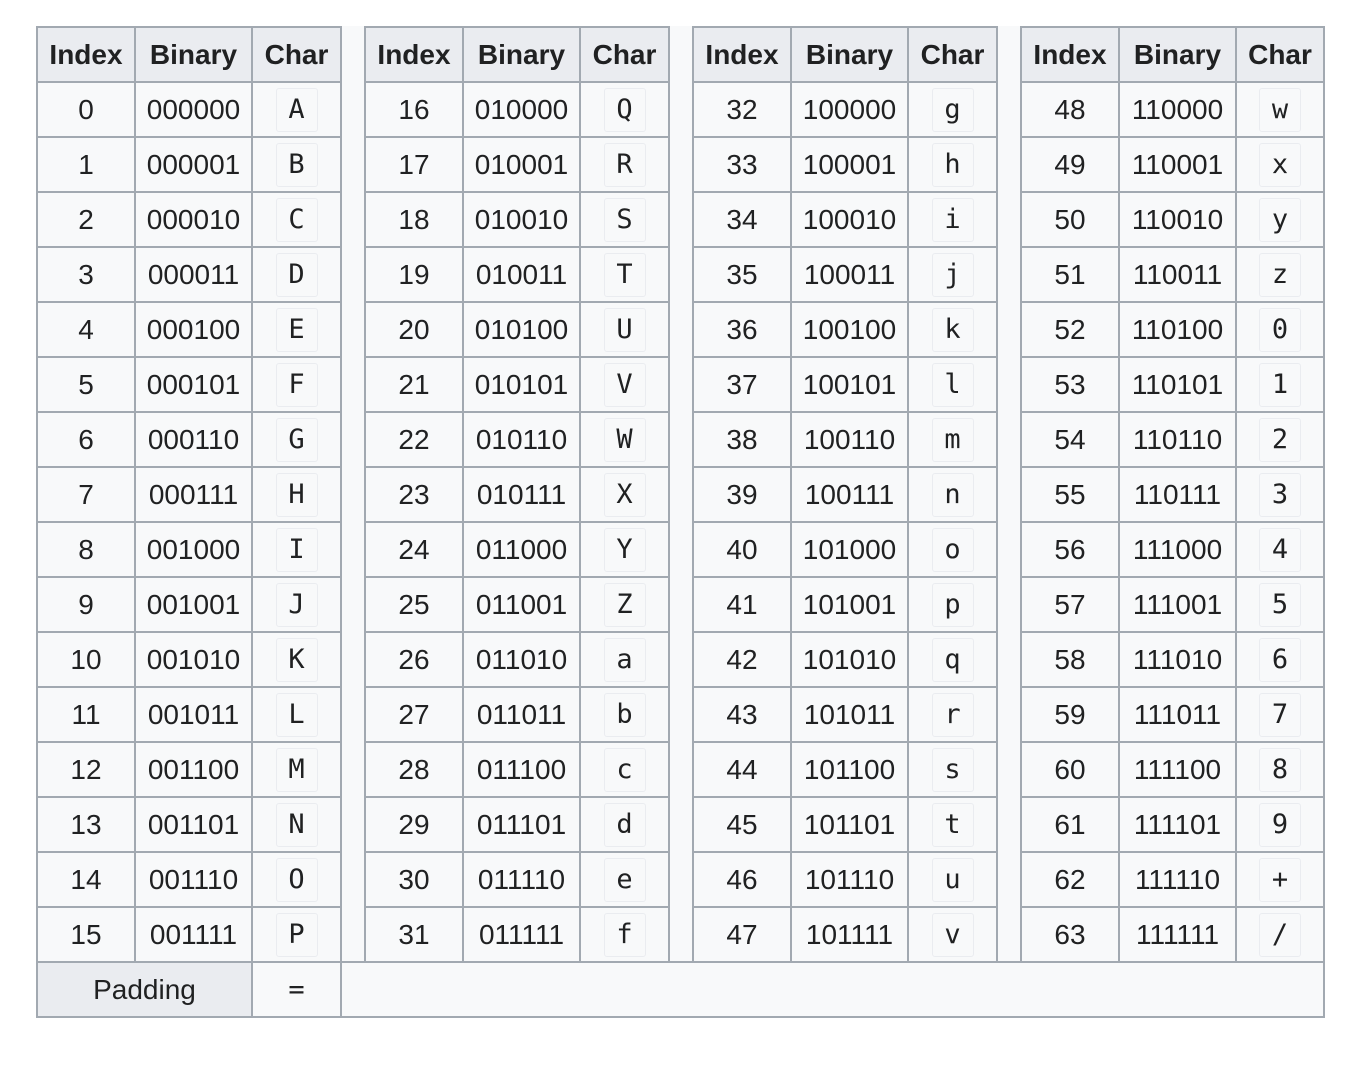 This screenshot has height=1088, width=1370. Describe the element at coordinates (193, 329) in the screenshot. I see `binary-cell: 000100` at that location.